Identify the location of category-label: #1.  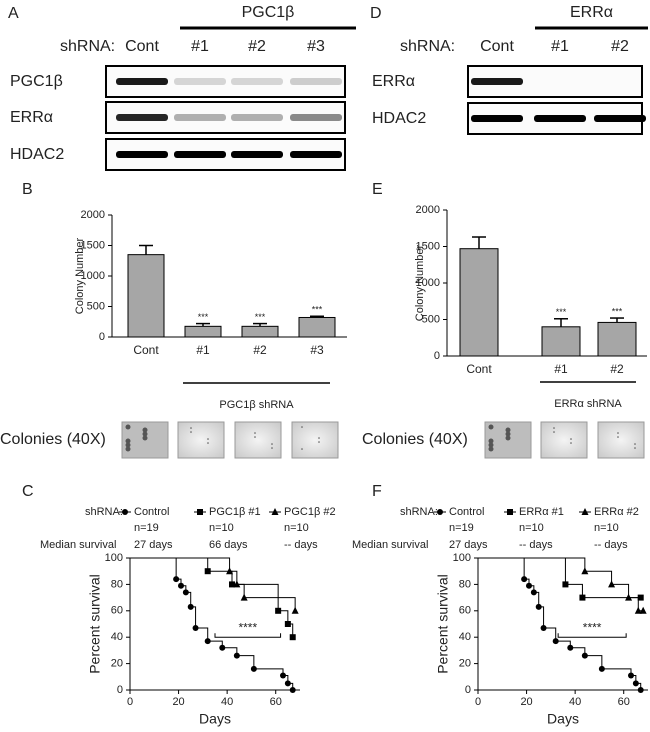
(203, 350).